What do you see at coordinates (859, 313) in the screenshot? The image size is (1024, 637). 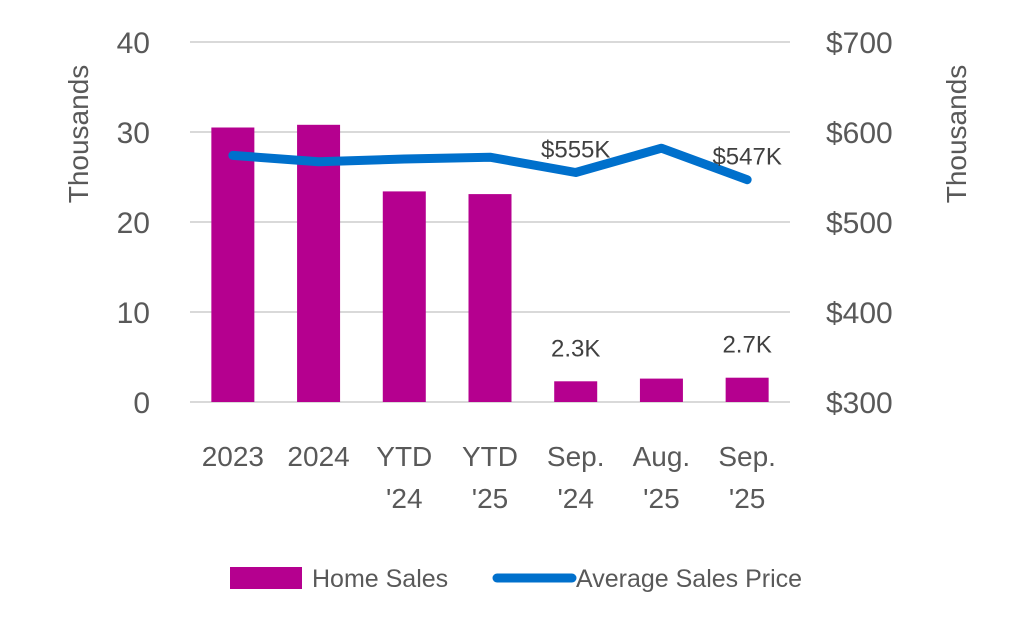 I see `right-tick-label: $400` at bounding box center [859, 313].